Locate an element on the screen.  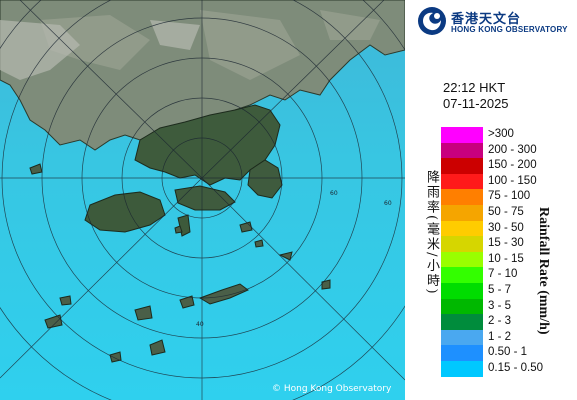
legend-title-en: Rainfall Rate (mm/h) is located at coordinates (543, 271).